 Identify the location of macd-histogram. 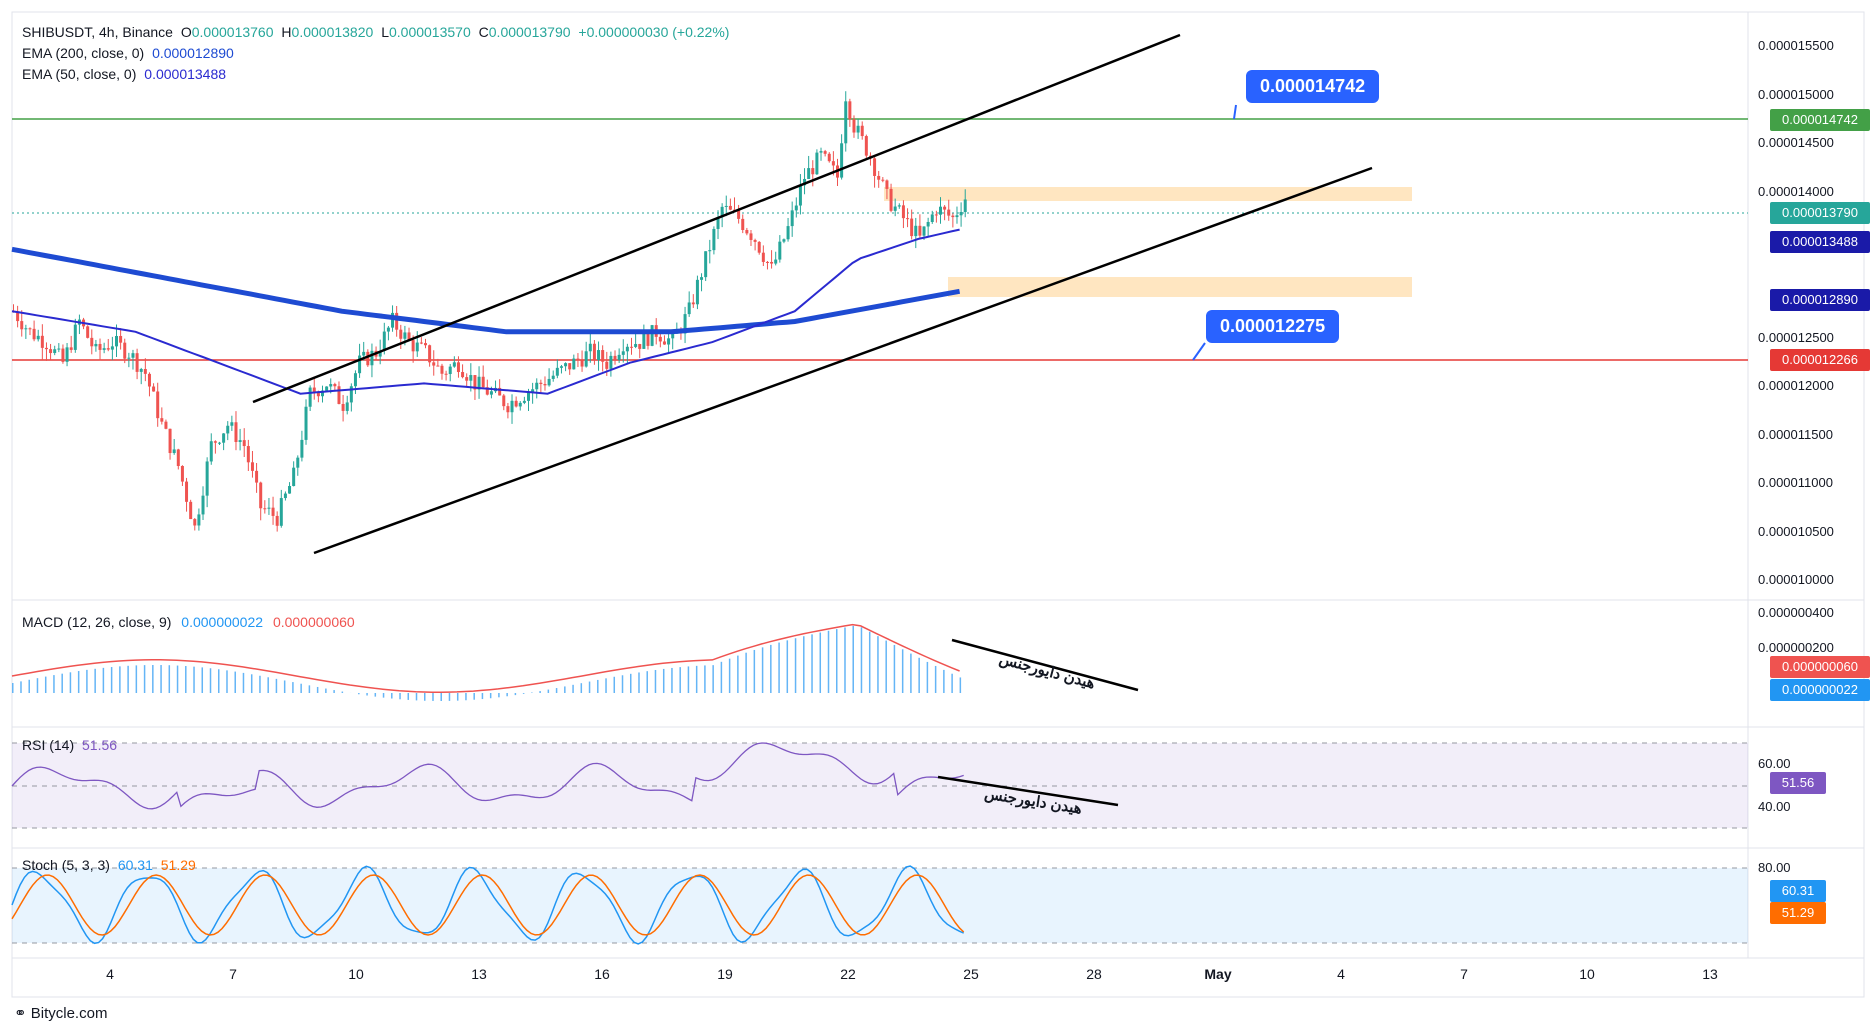
(487, 663).